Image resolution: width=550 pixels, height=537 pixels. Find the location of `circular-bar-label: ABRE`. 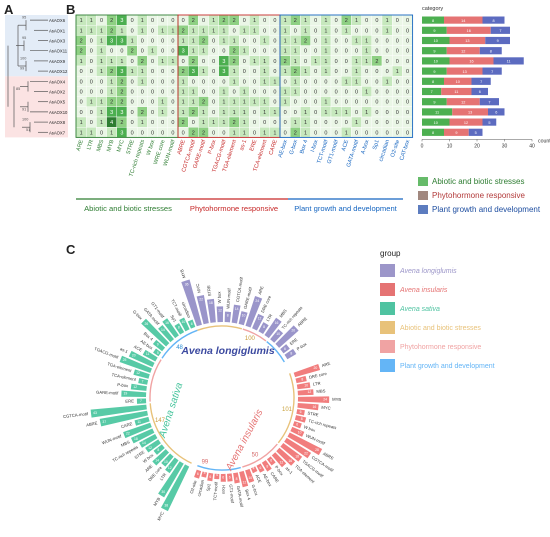

circular-bar-label: ABRE is located at coordinates (328, 456).